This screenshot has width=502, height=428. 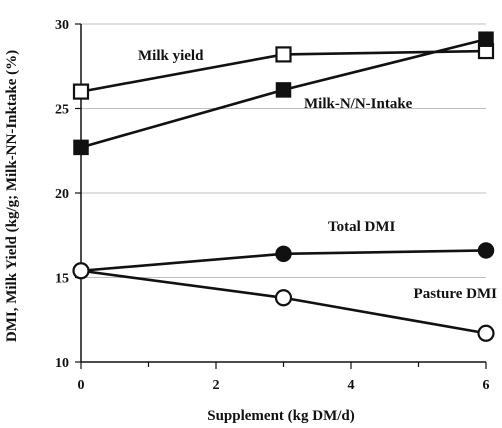 What do you see at coordinates (358, 104) in the screenshot?
I see `milk-n-n-intake-label: Milk-N/N-Intake` at bounding box center [358, 104].